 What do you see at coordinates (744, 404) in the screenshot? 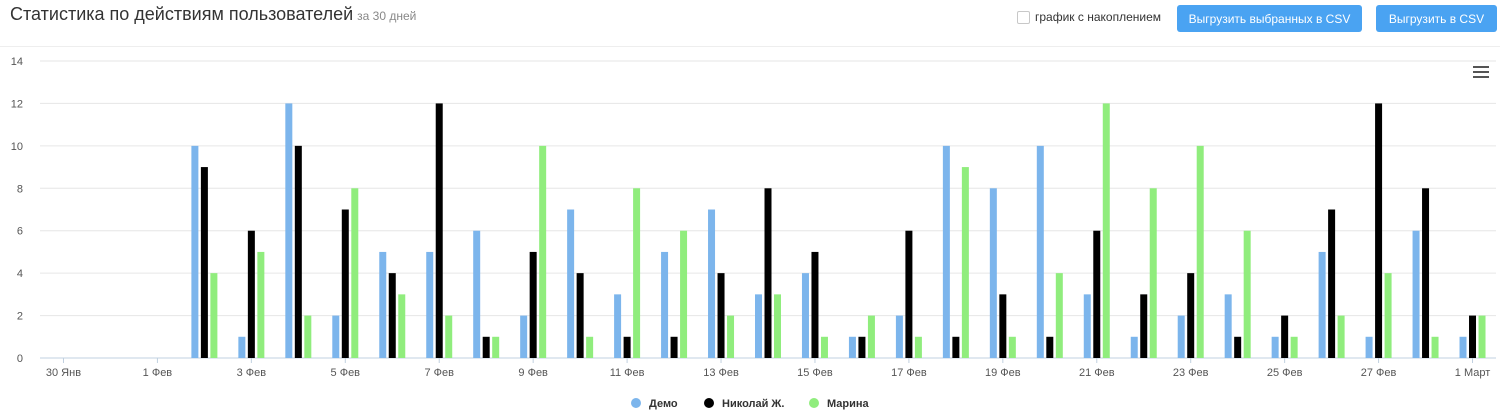
I see `legend-item: Николай Ж.` at bounding box center [744, 404].